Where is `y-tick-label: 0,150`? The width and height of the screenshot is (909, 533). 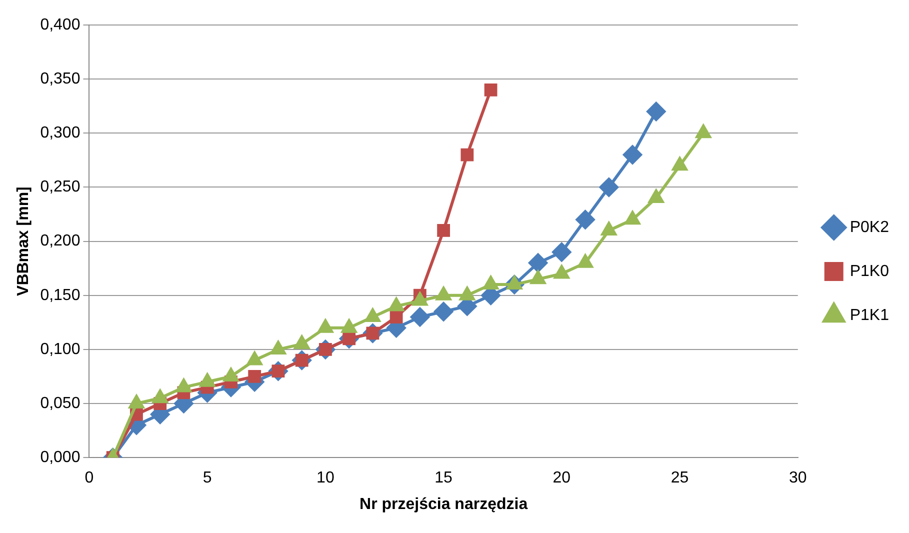
y-tick-label: 0,150 is located at coordinates (60, 295).